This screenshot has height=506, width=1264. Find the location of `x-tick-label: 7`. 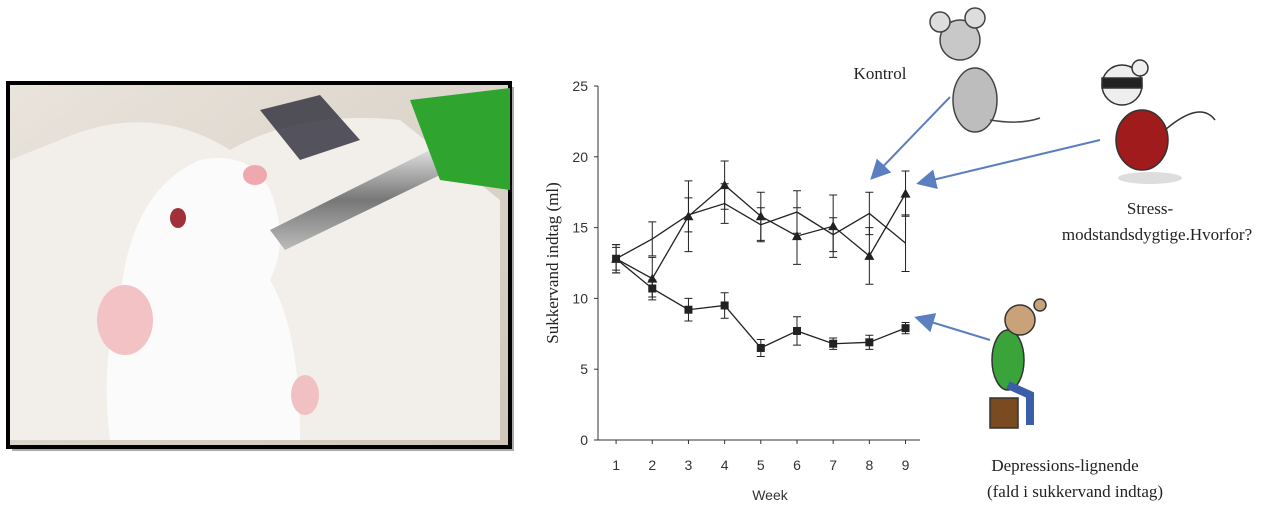

x-tick-label: 7 is located at coordinates (833, 465).